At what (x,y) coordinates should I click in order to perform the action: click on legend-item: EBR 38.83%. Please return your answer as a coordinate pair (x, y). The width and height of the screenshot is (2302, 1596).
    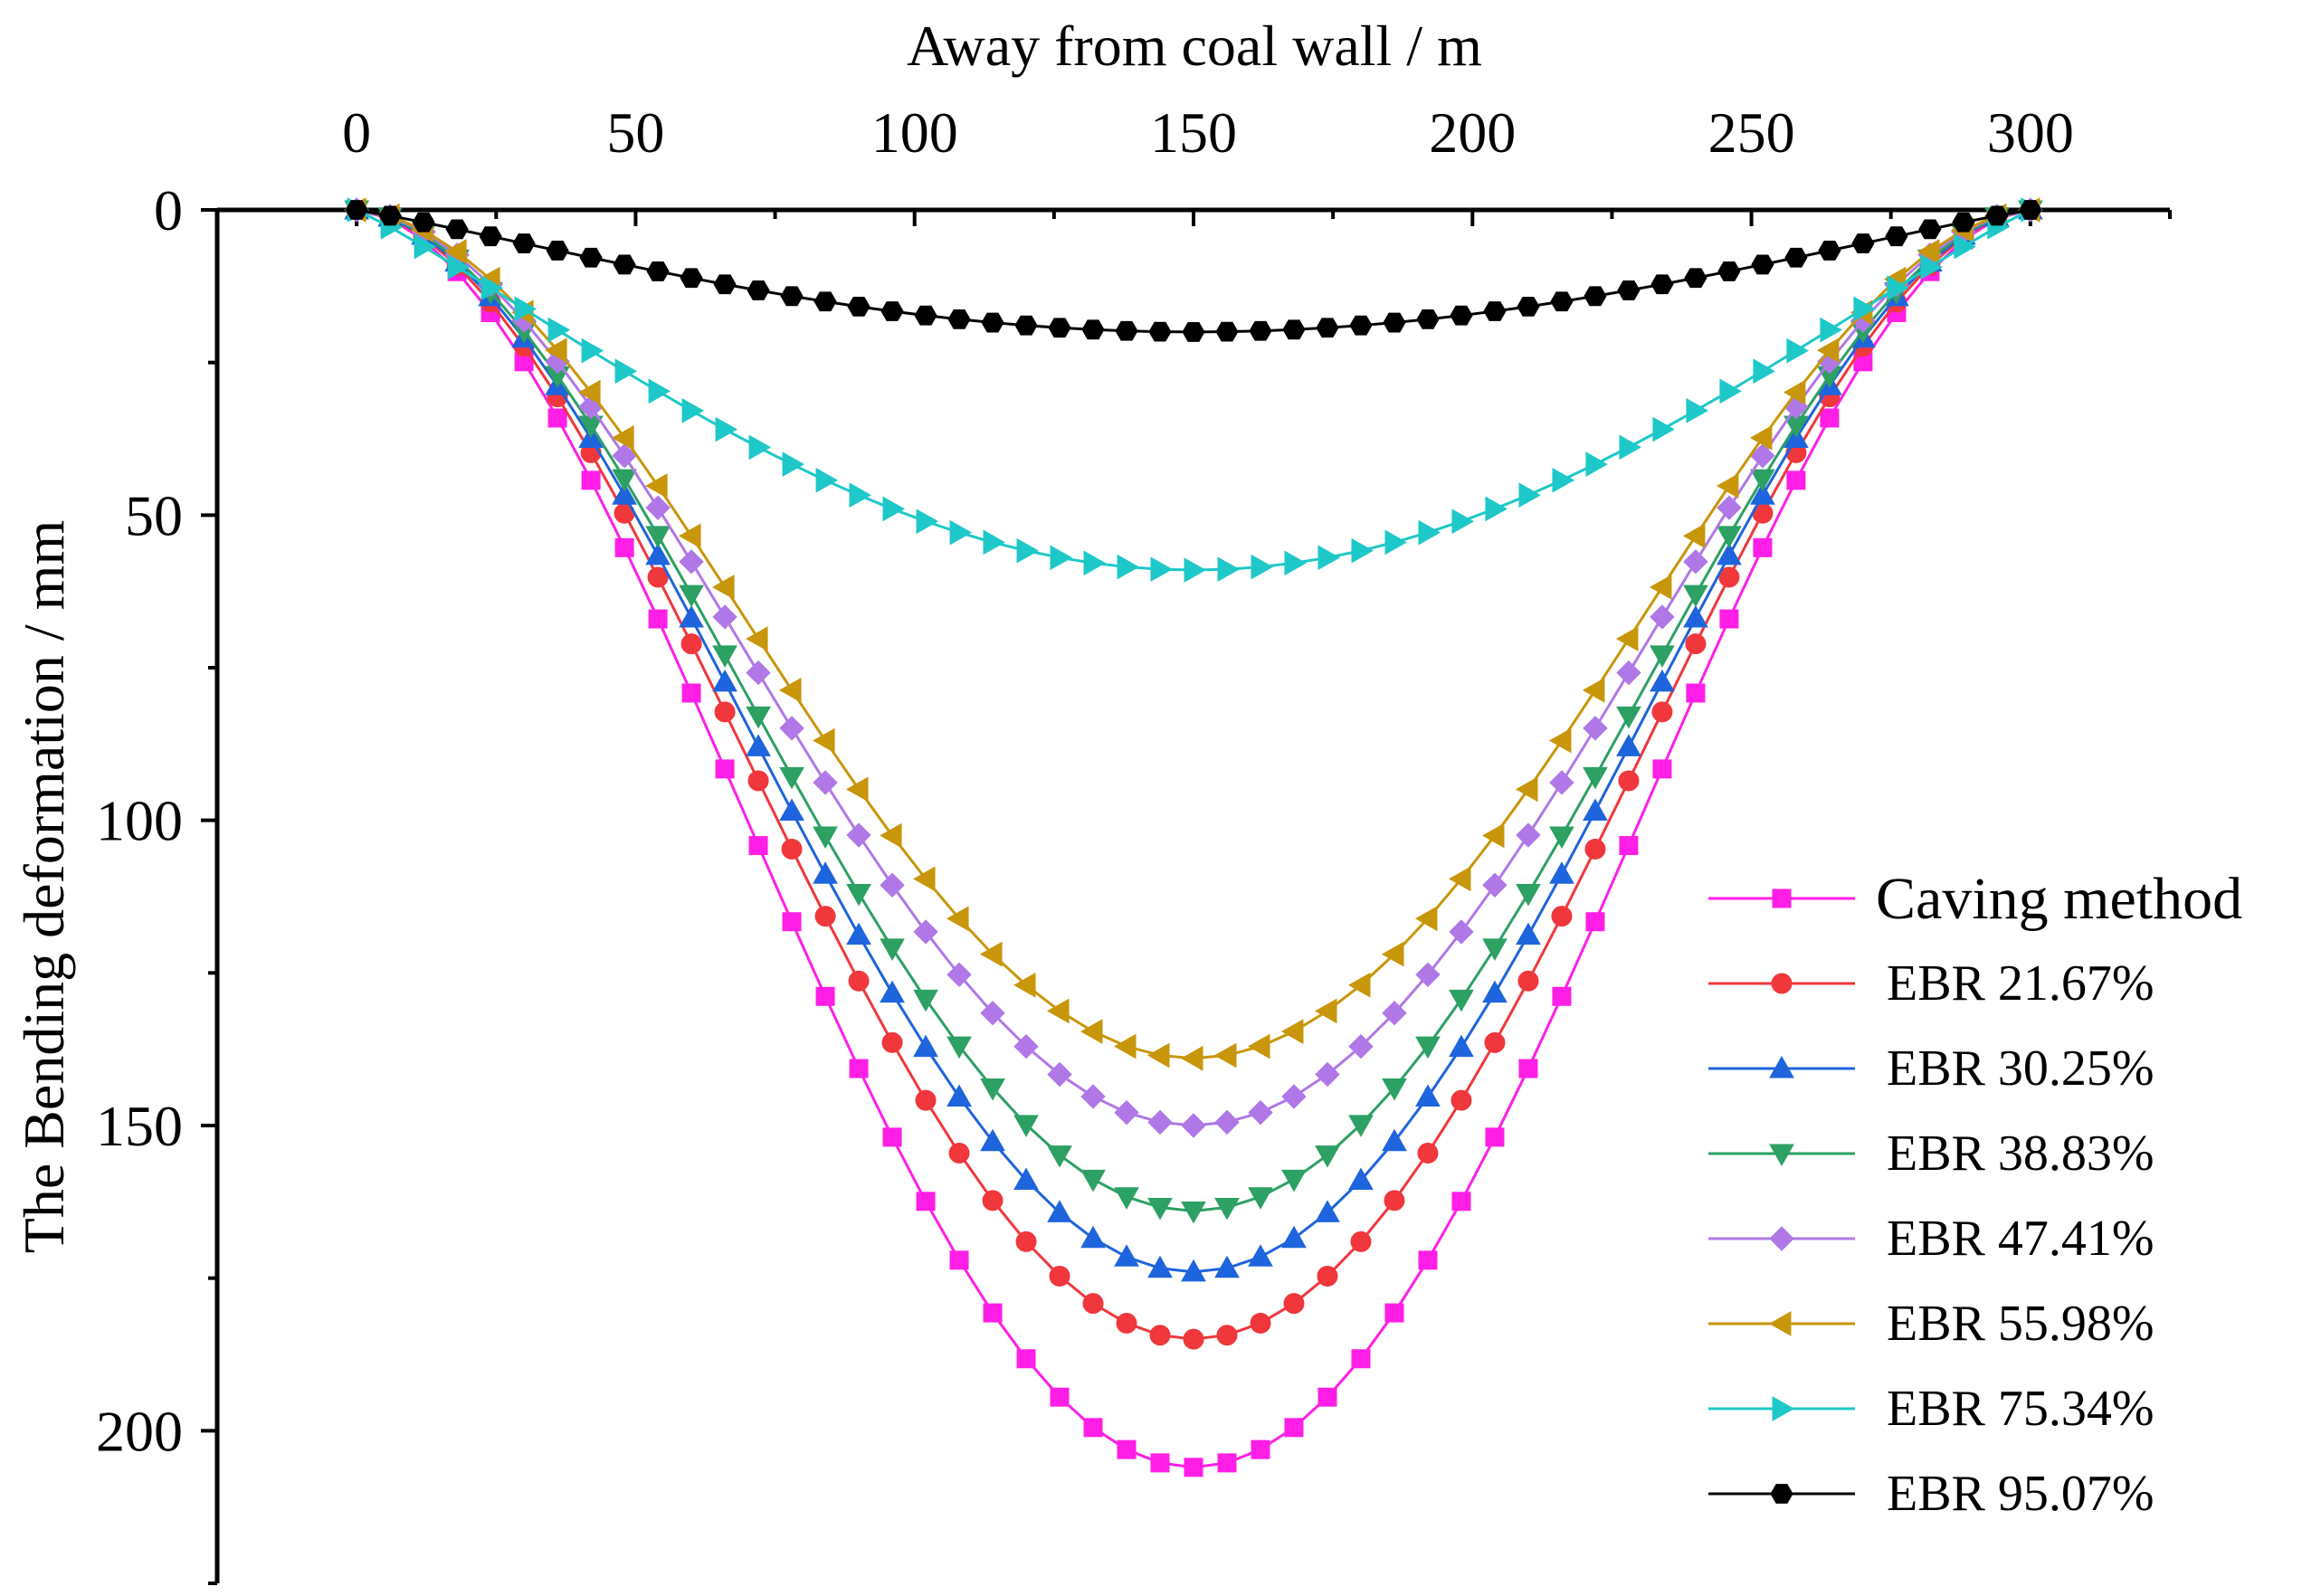
    Looking at the image, I should click on (1932, 1154).